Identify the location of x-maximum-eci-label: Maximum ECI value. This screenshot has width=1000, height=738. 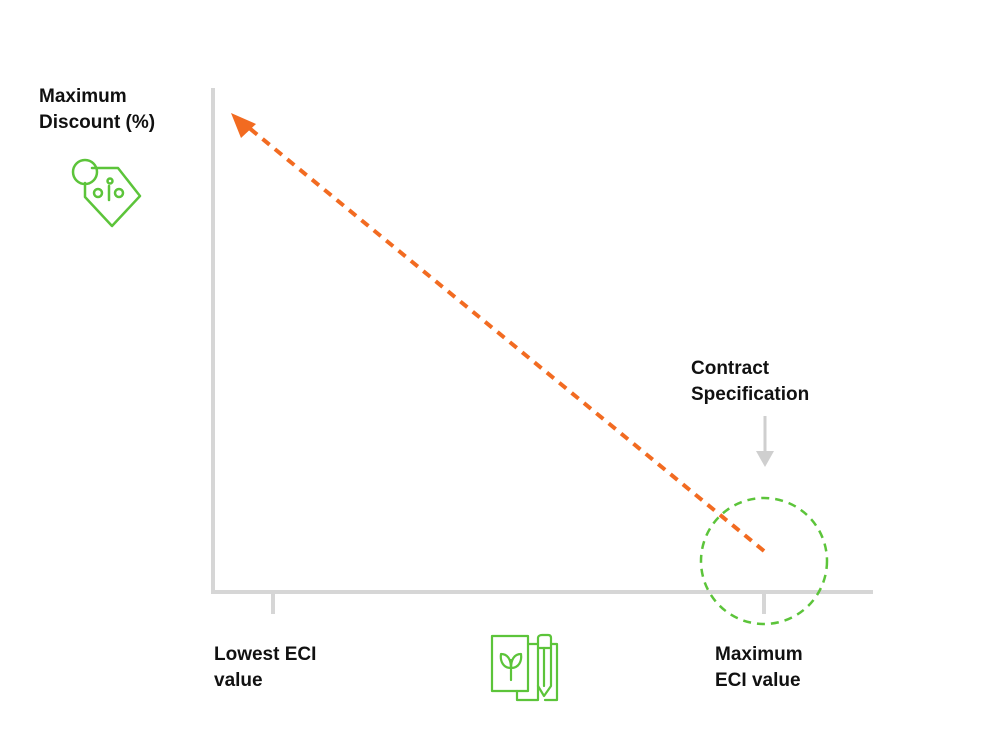
(759, 668).